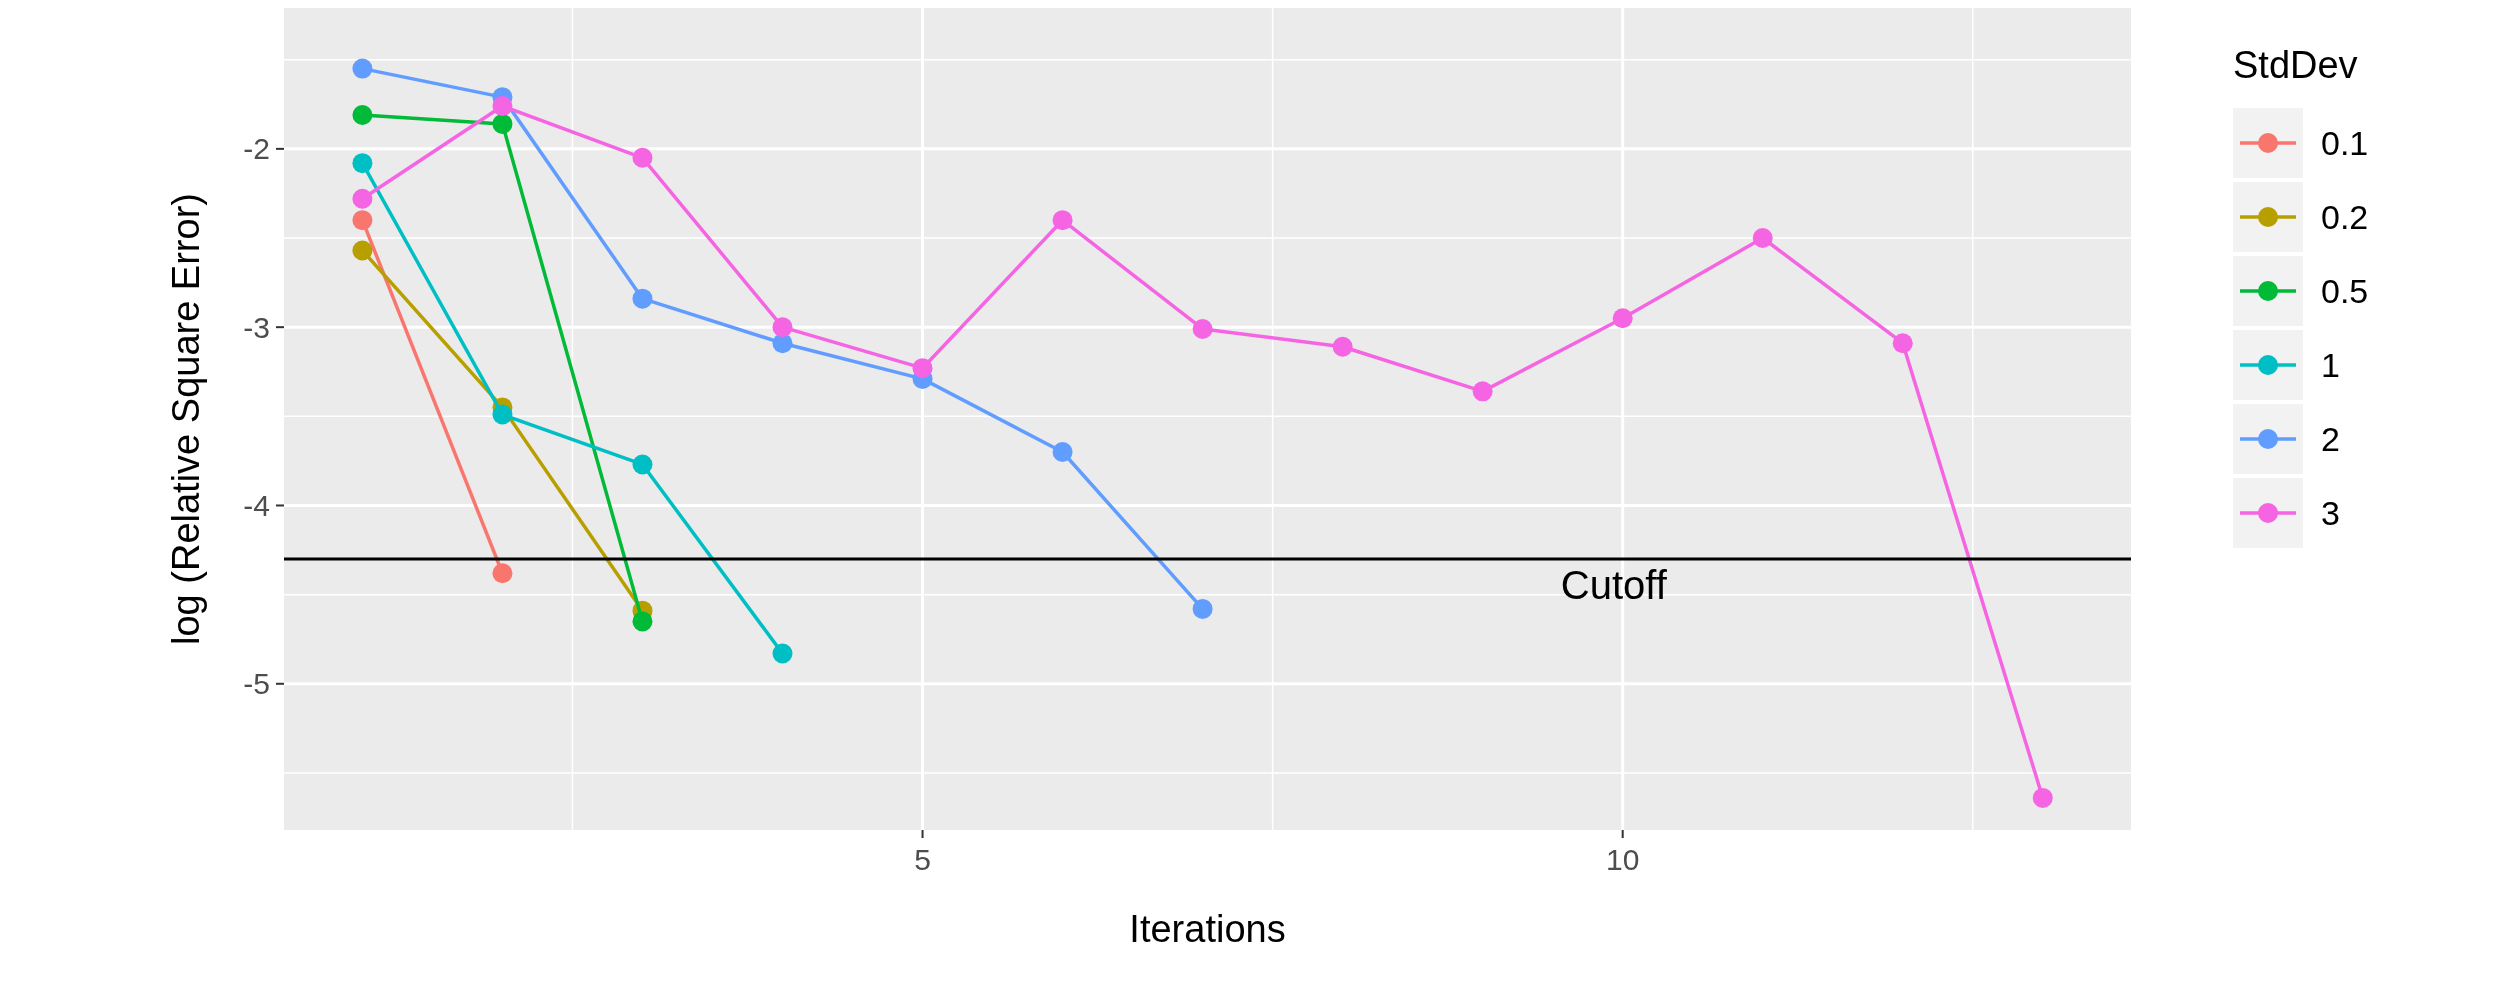 The image size is (2518, 982). Describe the element at coordinates (256, 149) in the screenshot. I see `y-tick-label: -2` at that location.